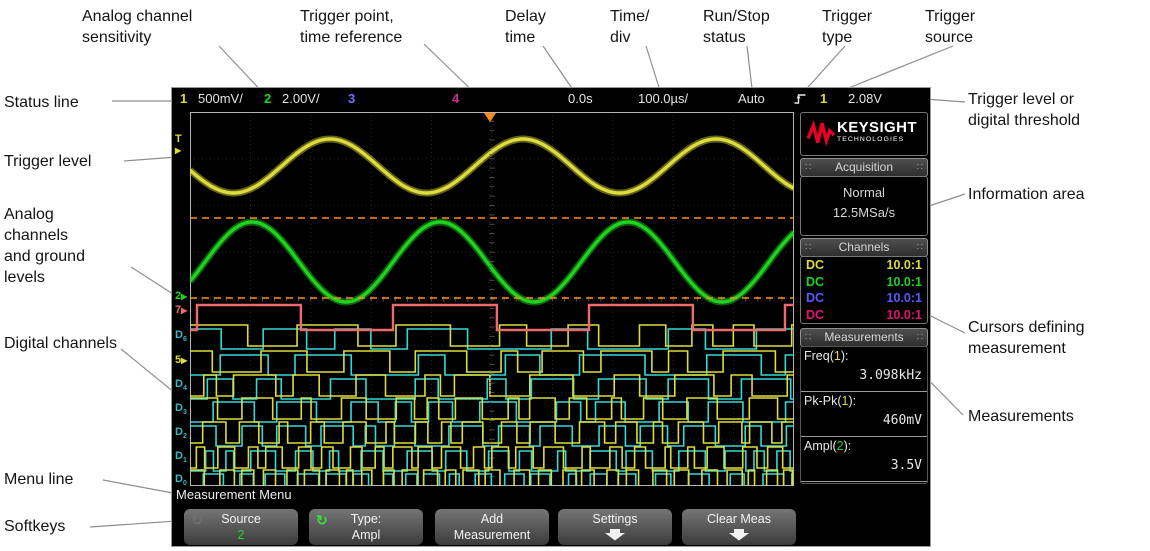 This screenshot has height=551, width=1150. What do you see at coordinates (366, 527) in the screenshot?
I see `softkey-type-: ↻ Type: Ampl` at bounding box center [366, 527].